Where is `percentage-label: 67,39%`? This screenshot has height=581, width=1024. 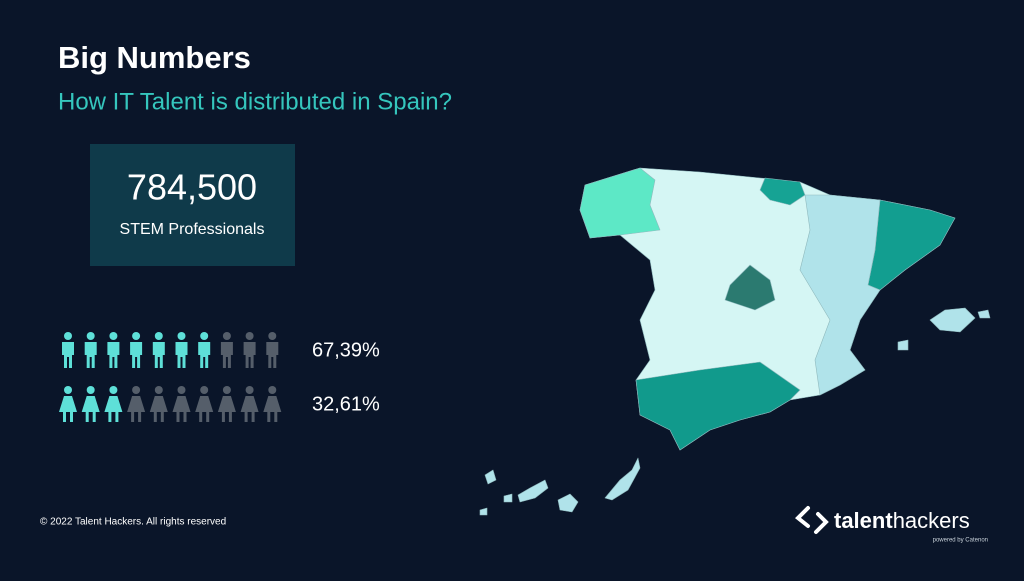
percentage-label: 67,39% is located at coordinates (346, 350).